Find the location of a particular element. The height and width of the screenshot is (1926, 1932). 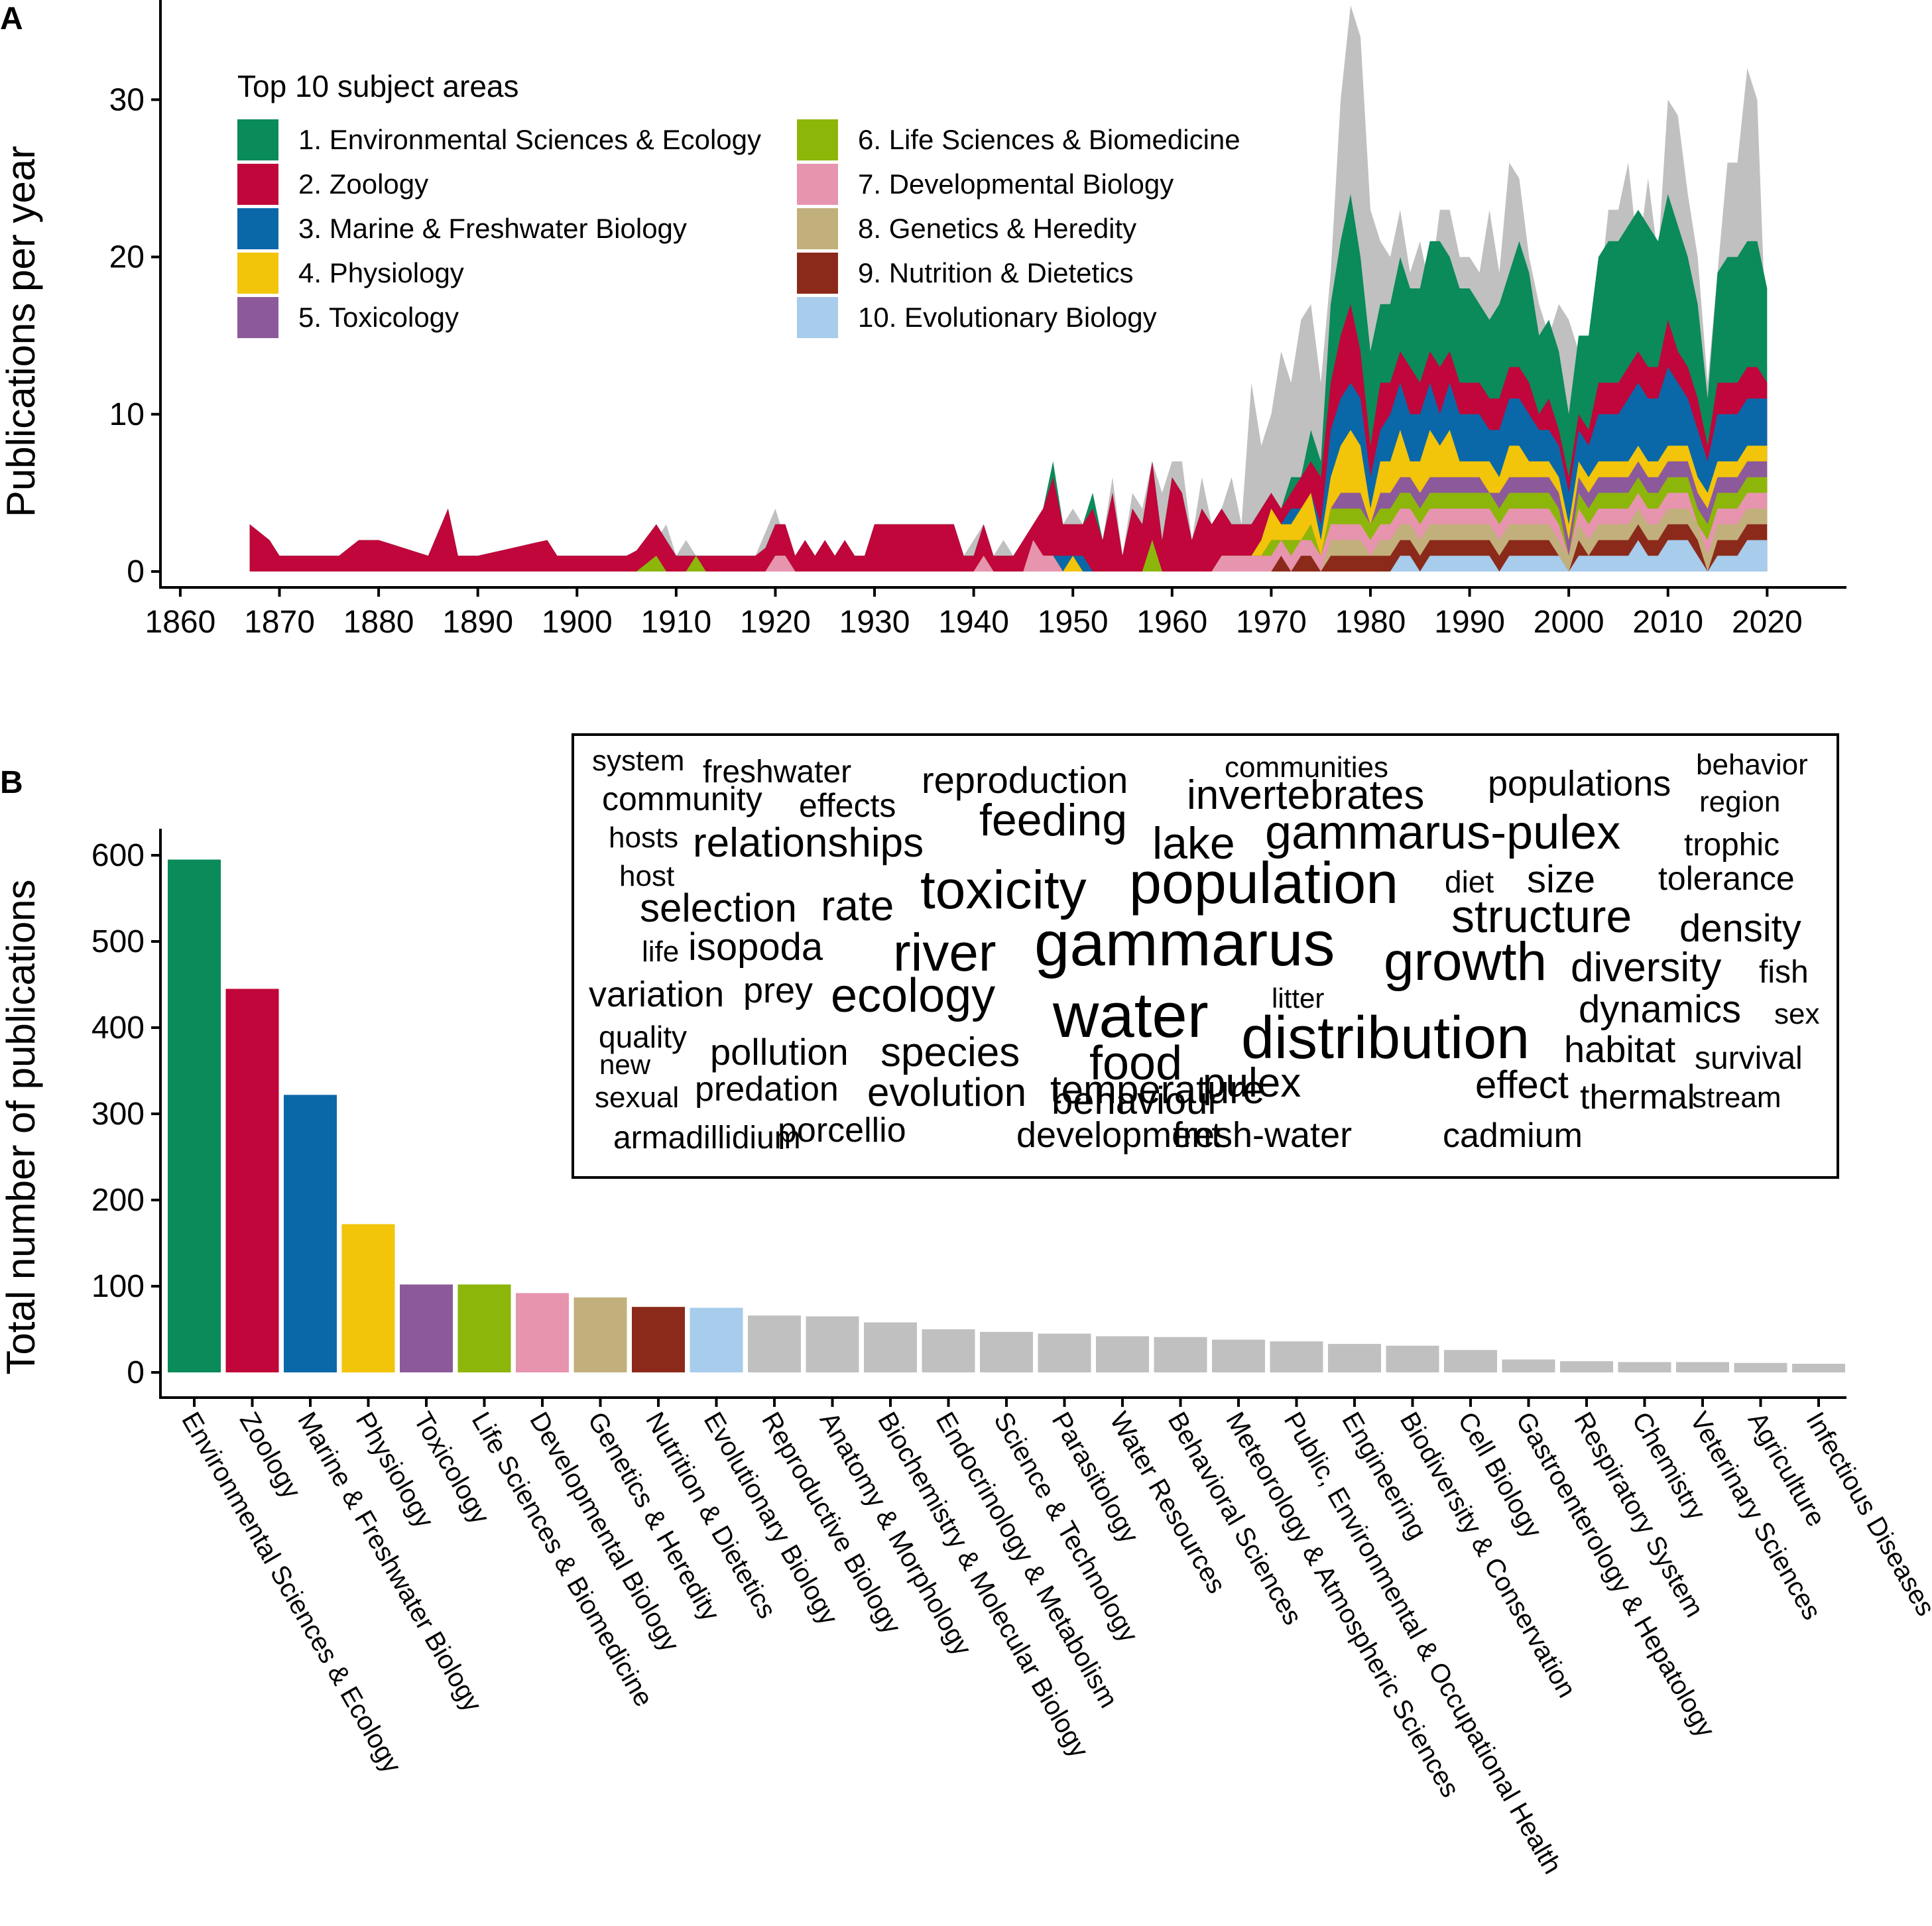

bar-marine-freshwater-biology is located at coordinates (310, 1233).